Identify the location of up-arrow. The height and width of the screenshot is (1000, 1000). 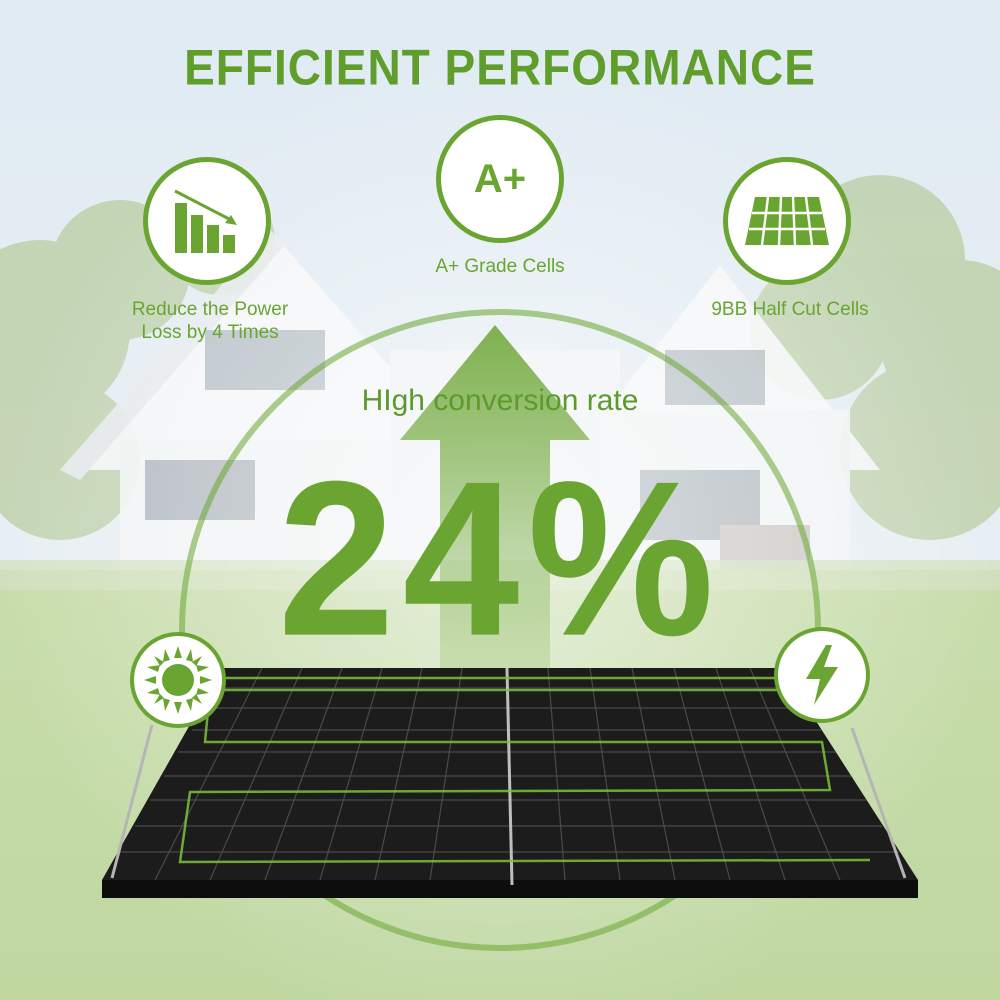
(495, 507).